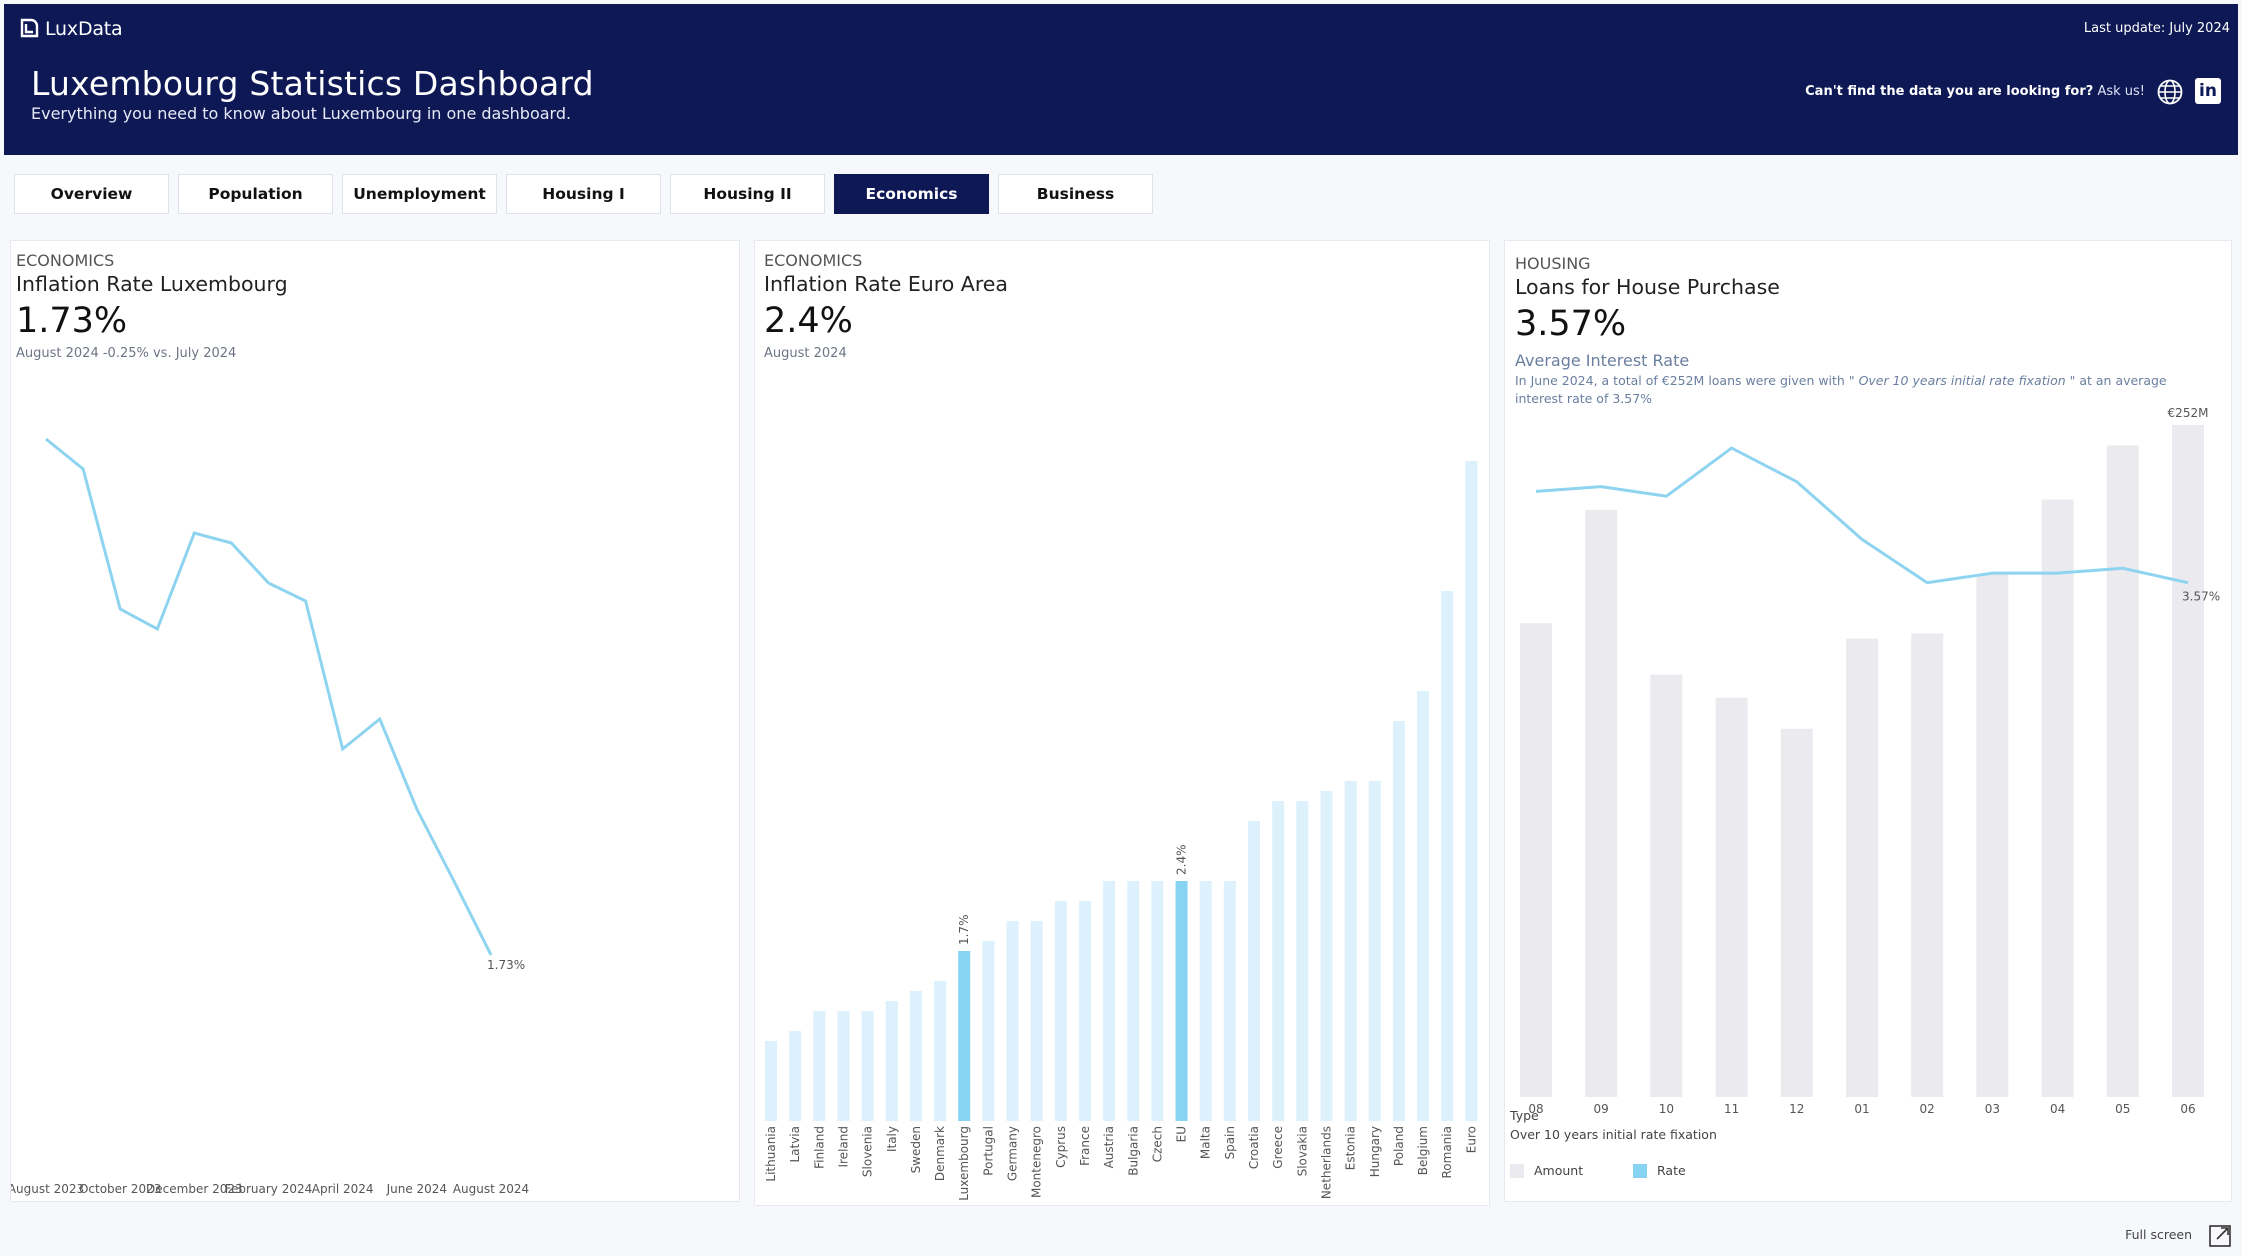  I want to click on x-tick-label: Spain, so click(1230, 1143).